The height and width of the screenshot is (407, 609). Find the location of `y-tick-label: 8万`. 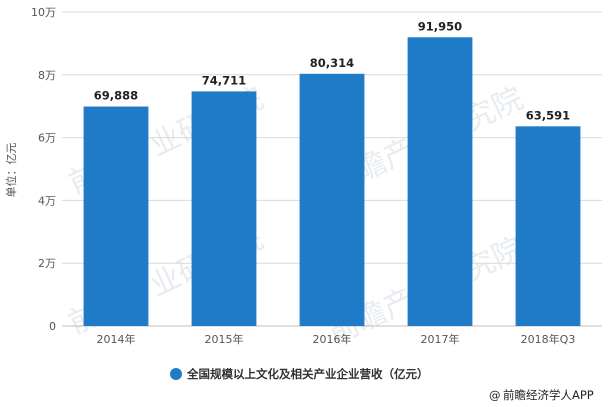

y-tick-label: 8万 is located at coordinates (47, 75).